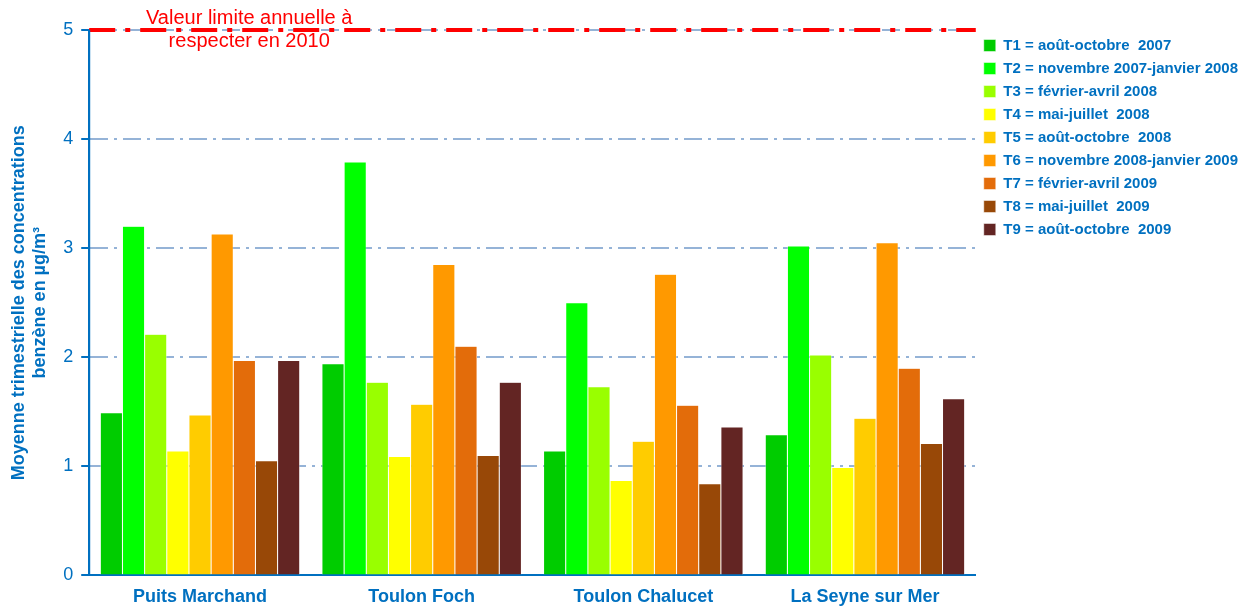  What do you see at coordinates (28, 303) in the screenshot?
I see `y-axis-title: Moyenne trimestrielle des concentrations benzène en µg/m³` at bounding box center [28, 303].